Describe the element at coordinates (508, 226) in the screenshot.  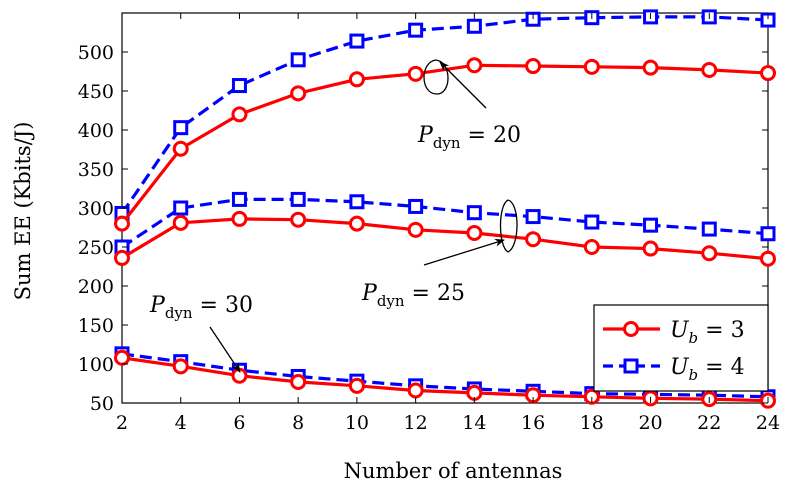
I see `annotation-ellipse-pdyn25` at that location.